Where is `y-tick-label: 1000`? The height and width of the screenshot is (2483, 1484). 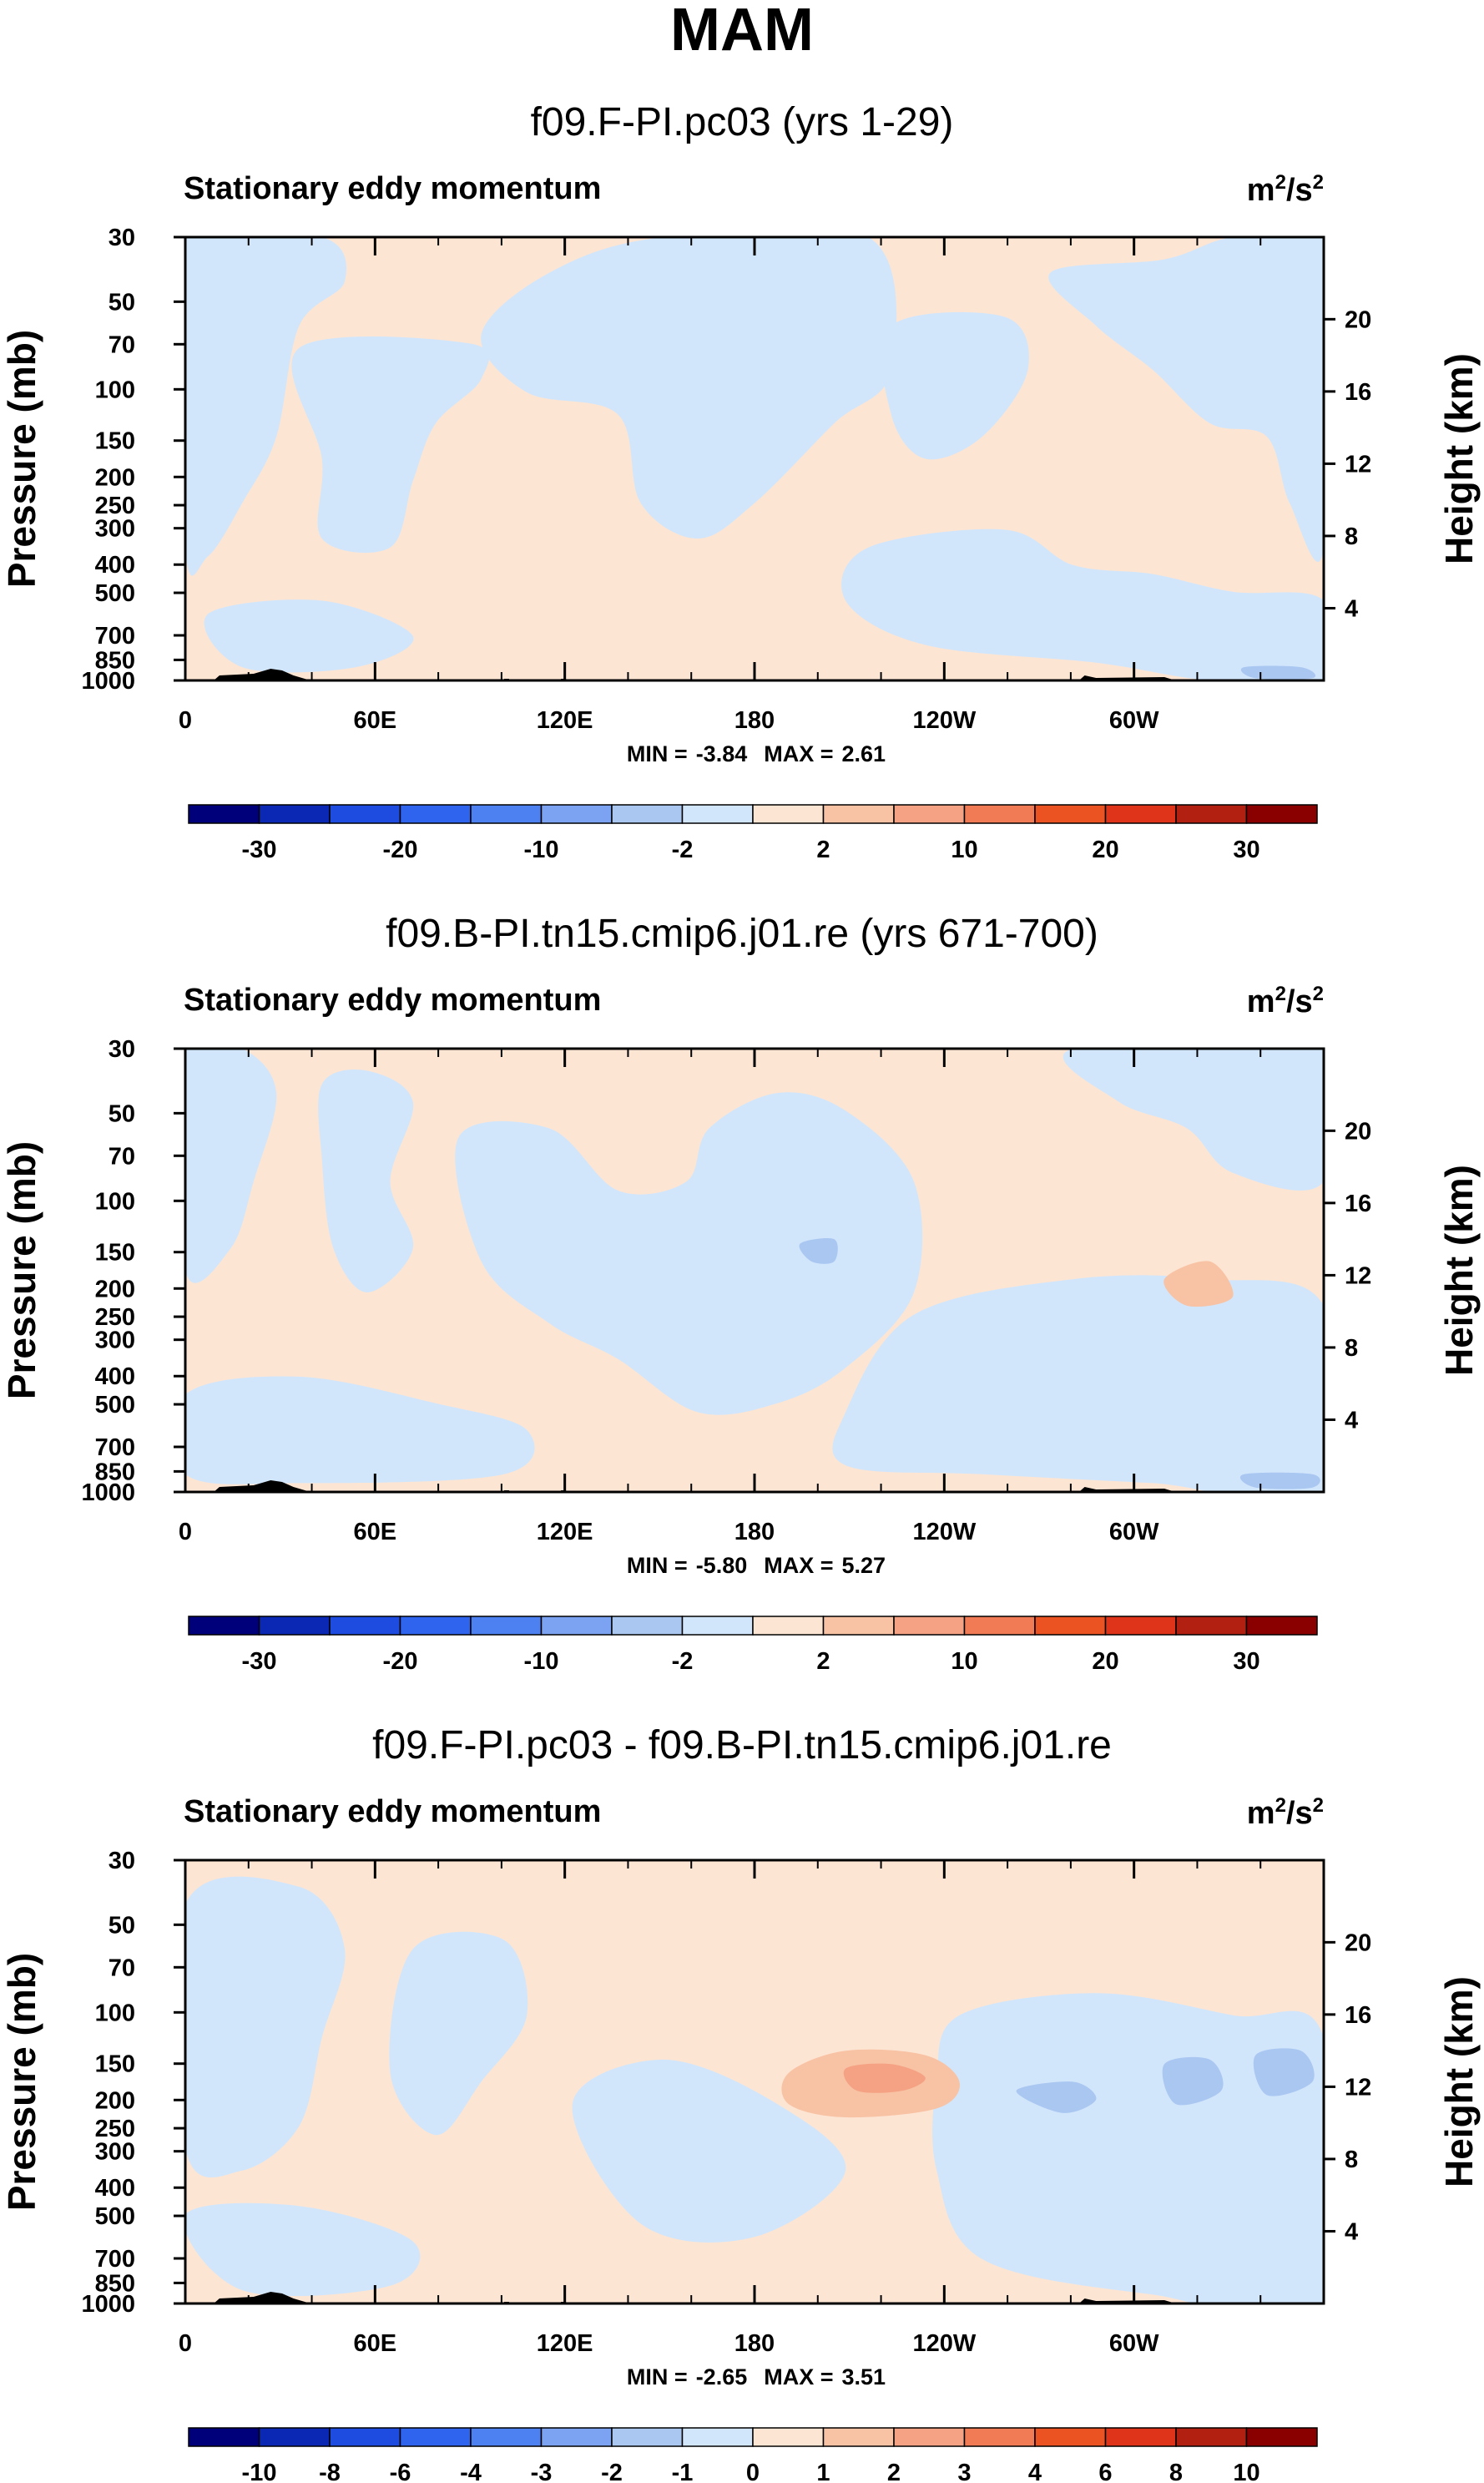 y-tick-label: 1000 is located at coordinates (108, 1492).